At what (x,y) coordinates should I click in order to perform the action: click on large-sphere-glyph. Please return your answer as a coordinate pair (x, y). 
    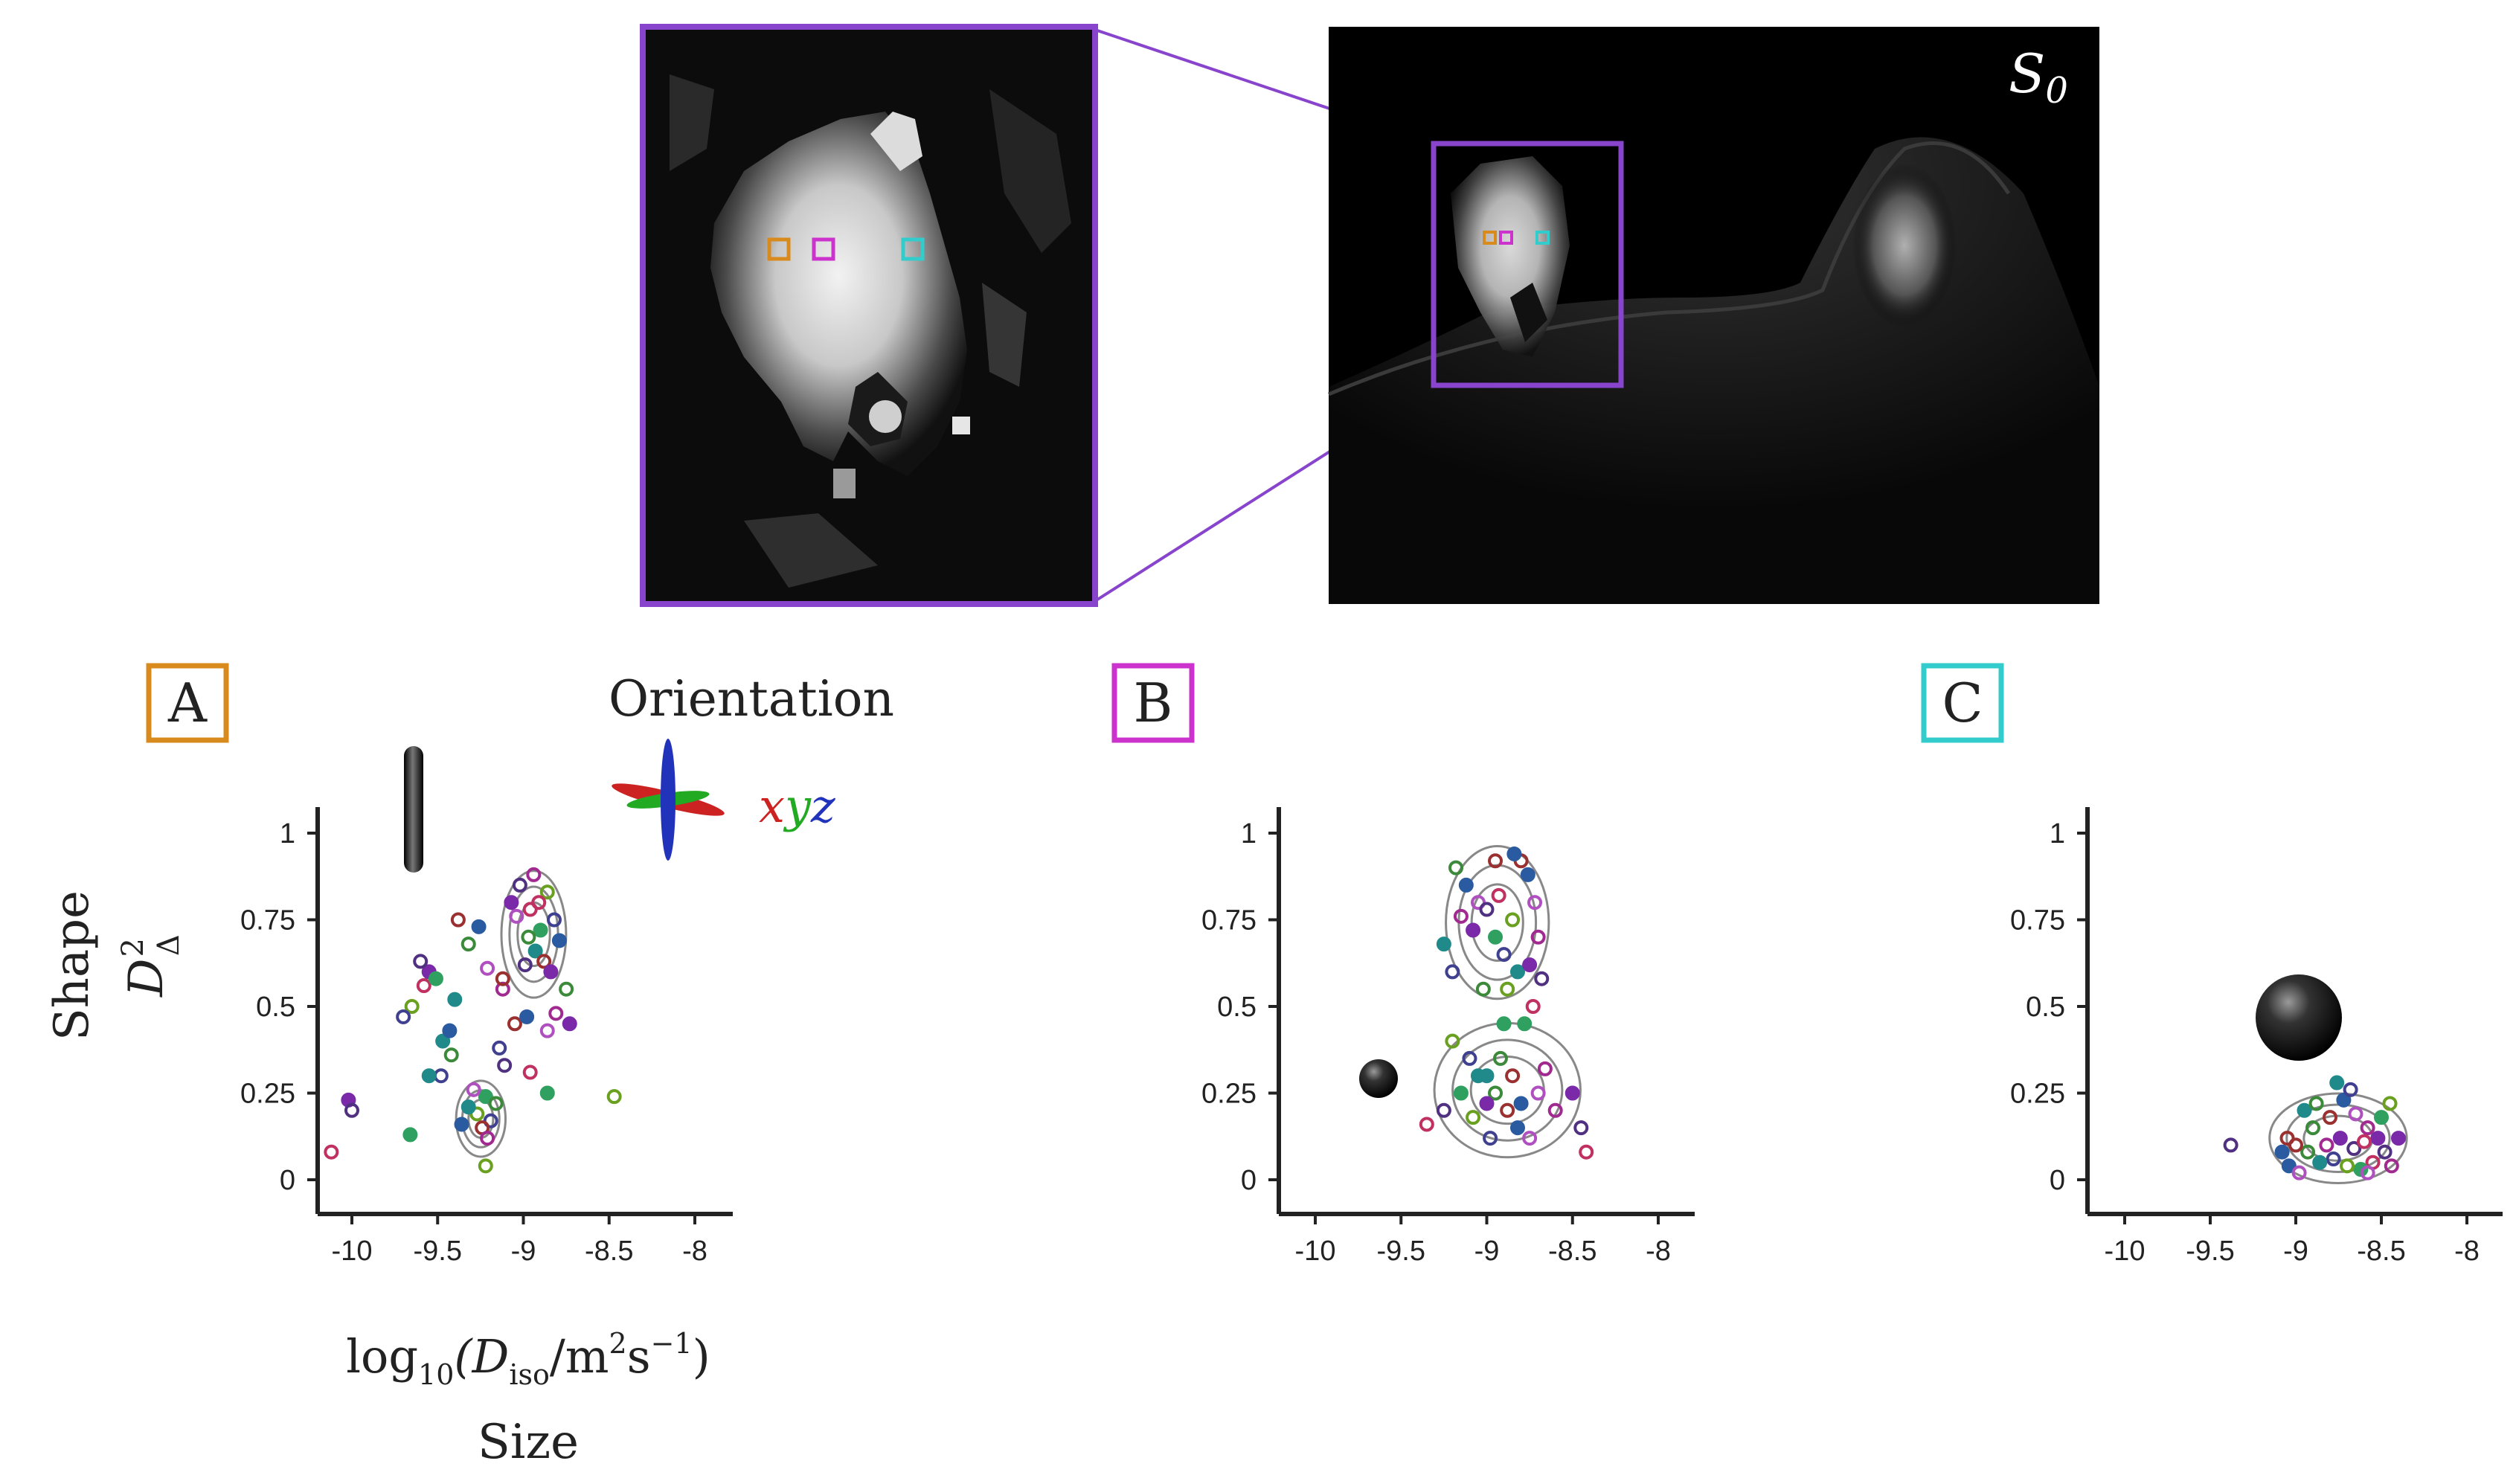
    Looking at the image, I should click on (2299, 1017).